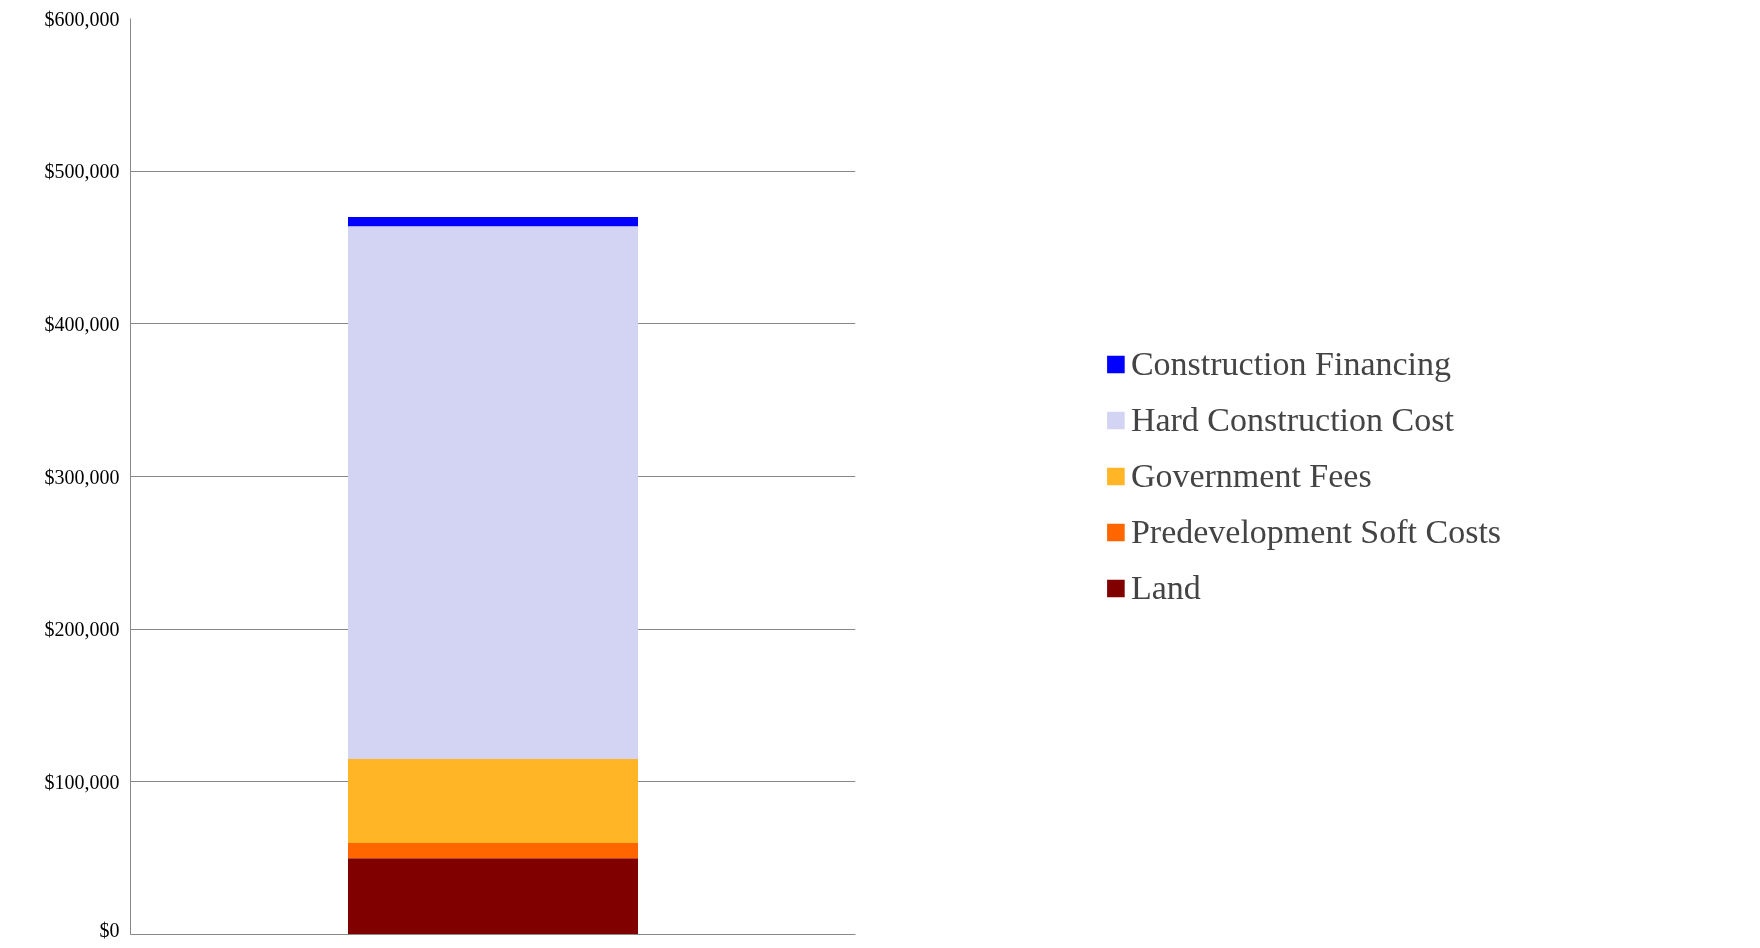 Image resolution: width=1760 pixels, height=948 pixels. I want to click on legend-label: Predevelopment Soft Costs, so click(1316, 532).